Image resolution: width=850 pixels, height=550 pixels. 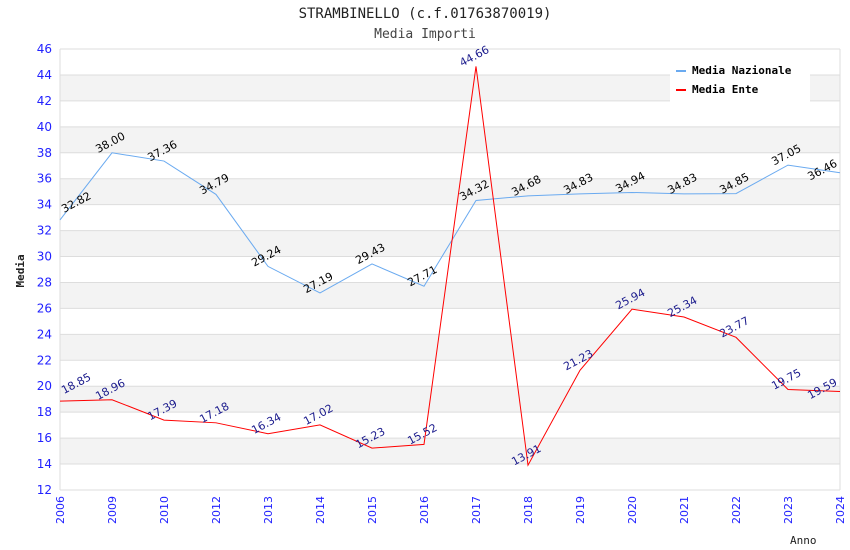 What do you see at coordinates (44, 464) in the screenshot?
I see `y-tick-label: 14` at bounding box center [44, 464].